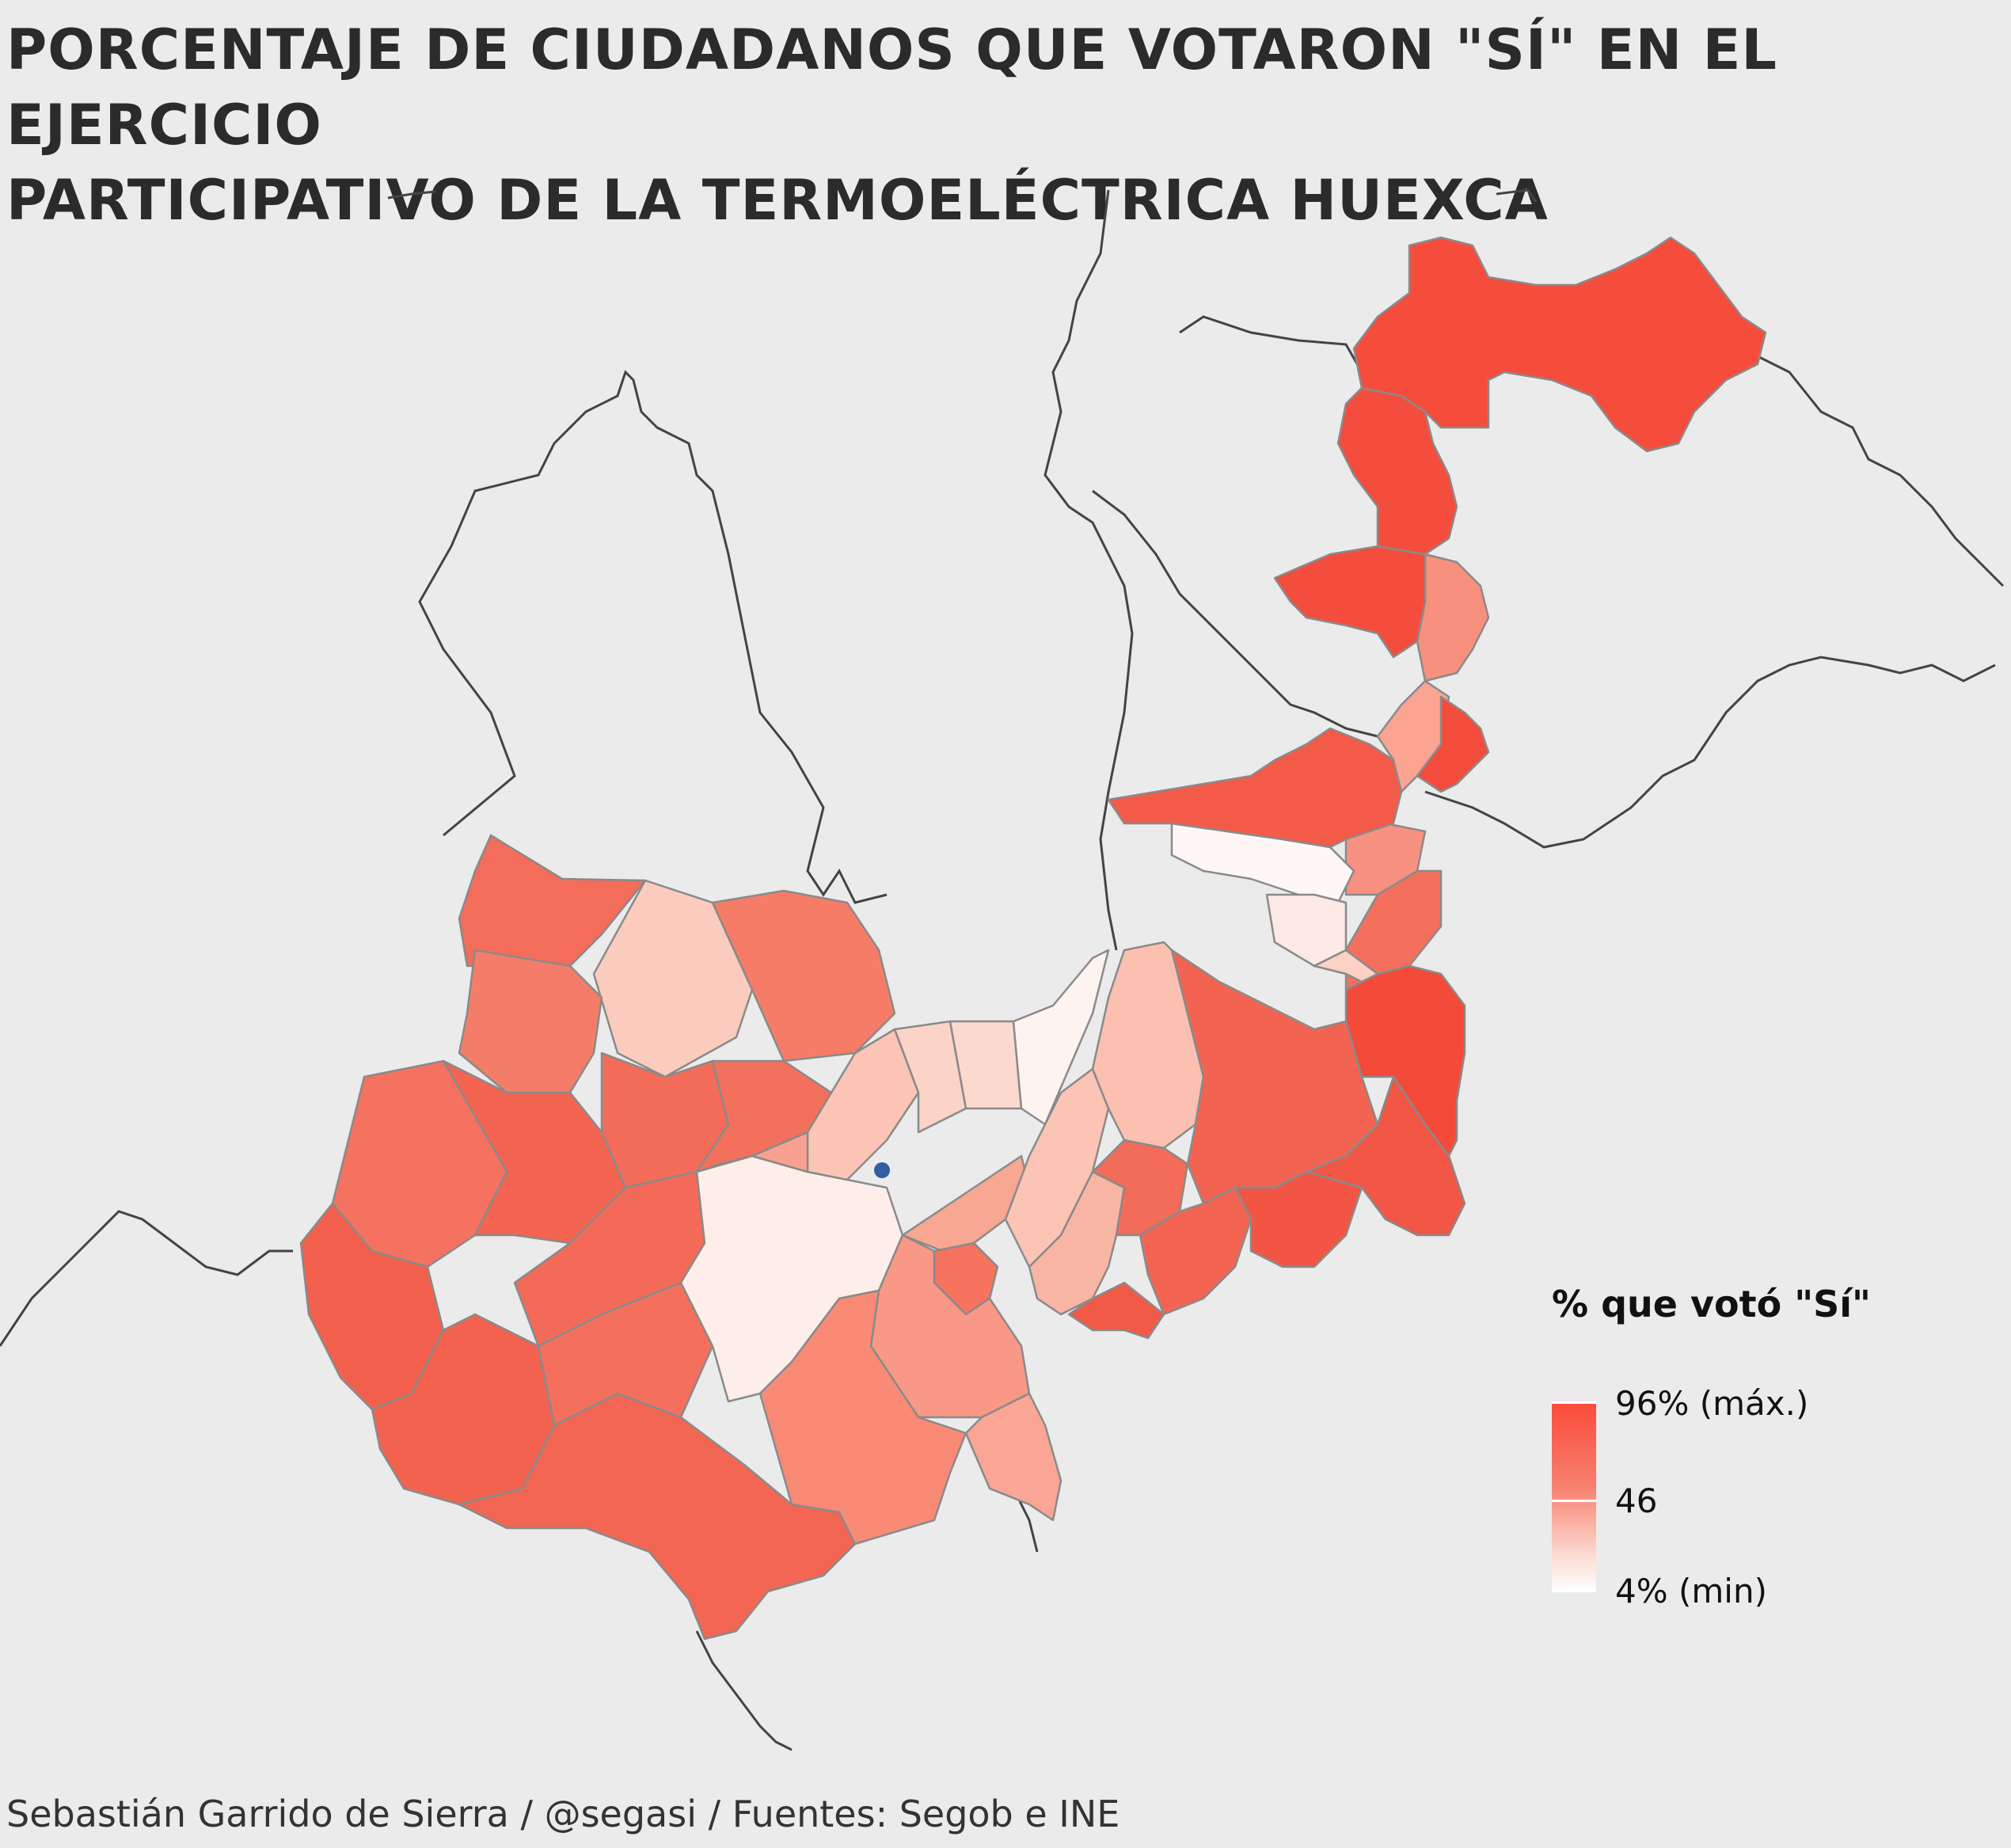 The image size is (2011, 1848). I want to click on legend-tick-mid, so click(1574, 1501).